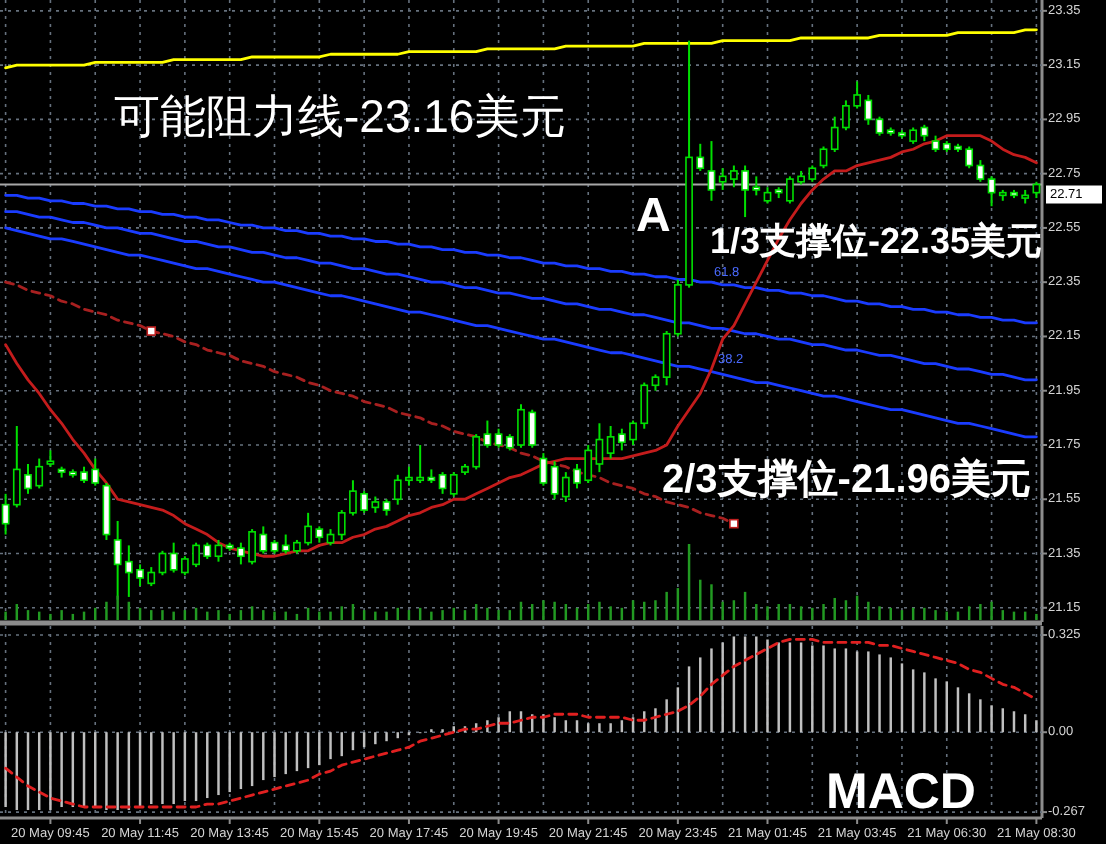 The image size is (1106, 844). What do you see at coordinates (901, 792) in the screenshot?
I see `annotation: MACD` at bounding box center [901, 792].